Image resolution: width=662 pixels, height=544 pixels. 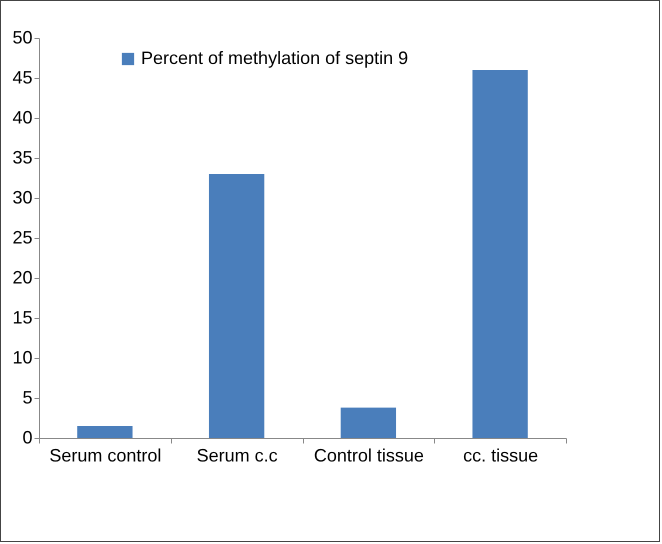 What do you see at coordinates (22, 38) in the screenshot?
I see `y-tick-label: 50` at bounding box center [22, 38].